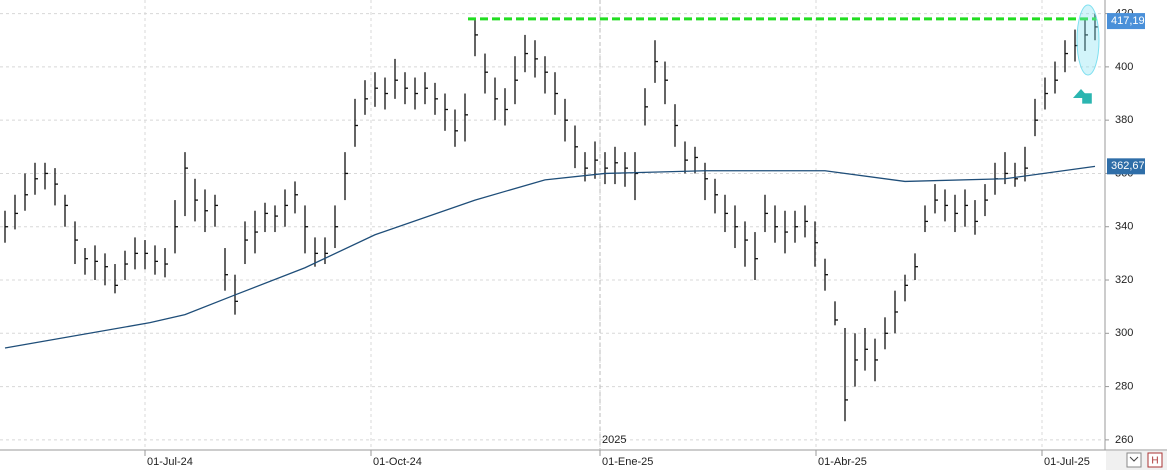 The image size is (1167, 470). I want to click on x-tick-label: 01-Abr-25, so click(842, 462).